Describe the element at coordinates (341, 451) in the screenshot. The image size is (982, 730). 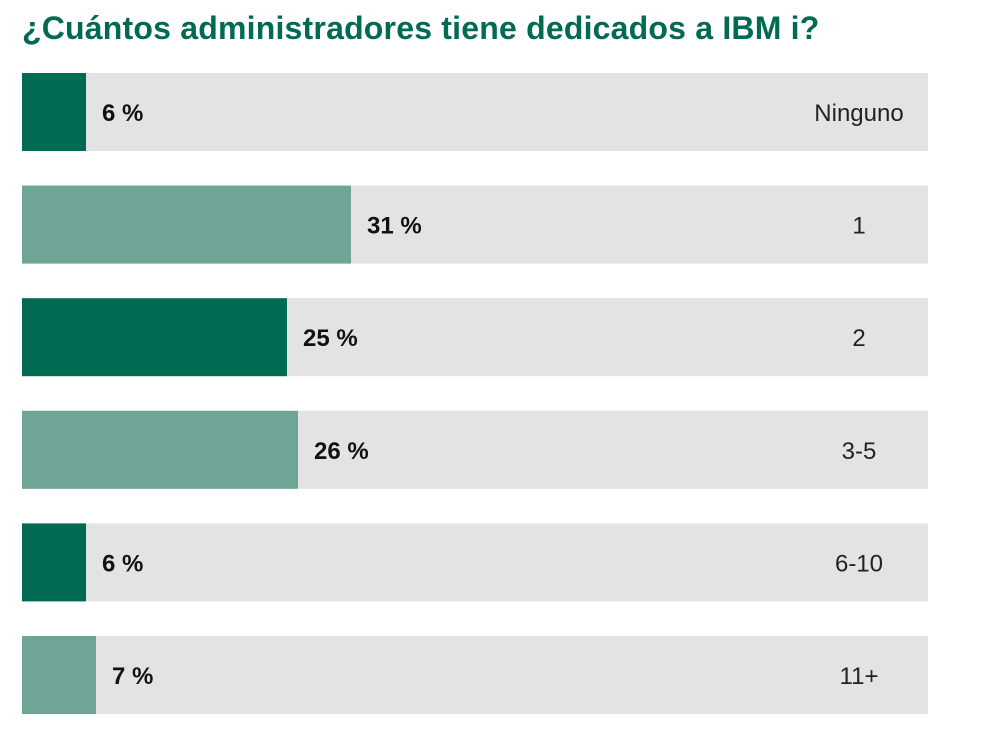
I see `value-label-3: 26 %` at that location.